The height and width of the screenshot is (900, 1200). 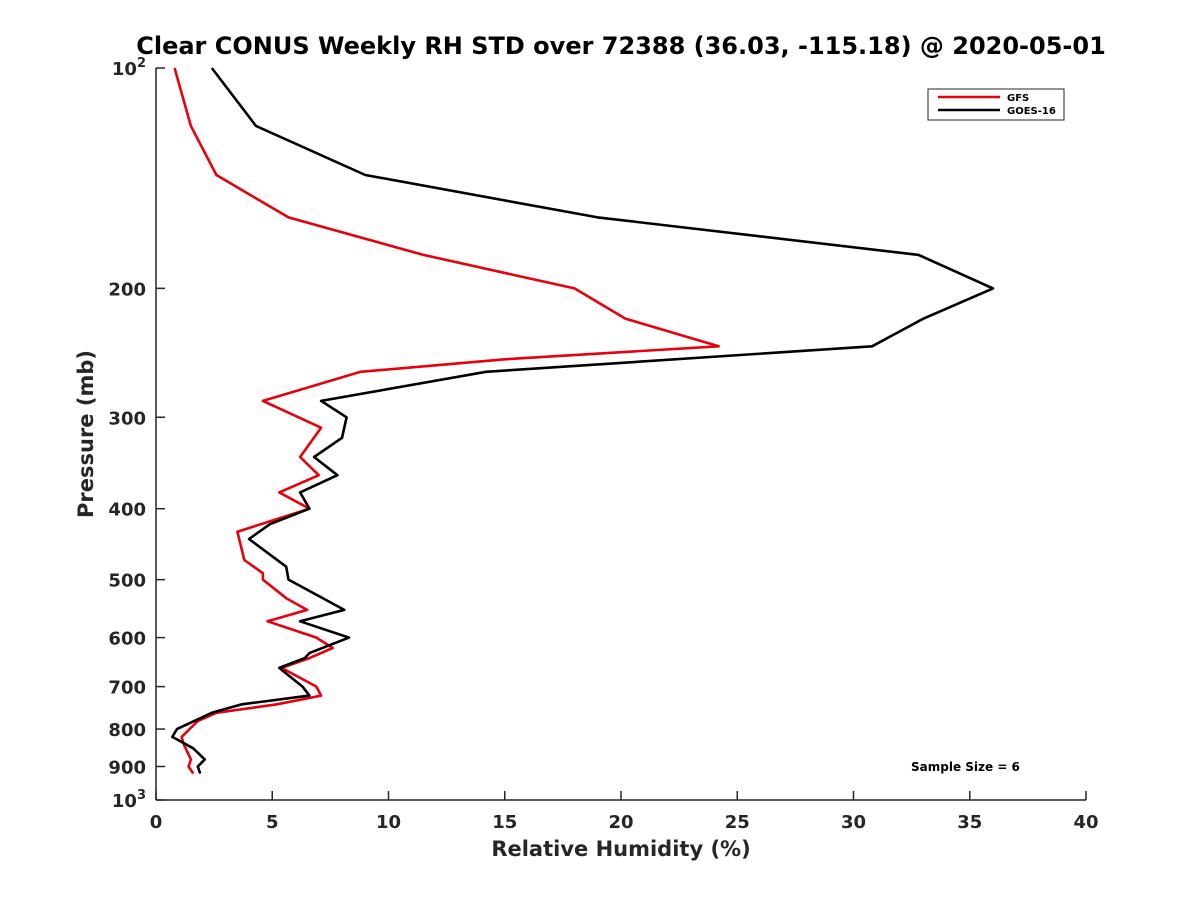 I want to click on x-tick-label: 40, so click(x=1085, y=822).